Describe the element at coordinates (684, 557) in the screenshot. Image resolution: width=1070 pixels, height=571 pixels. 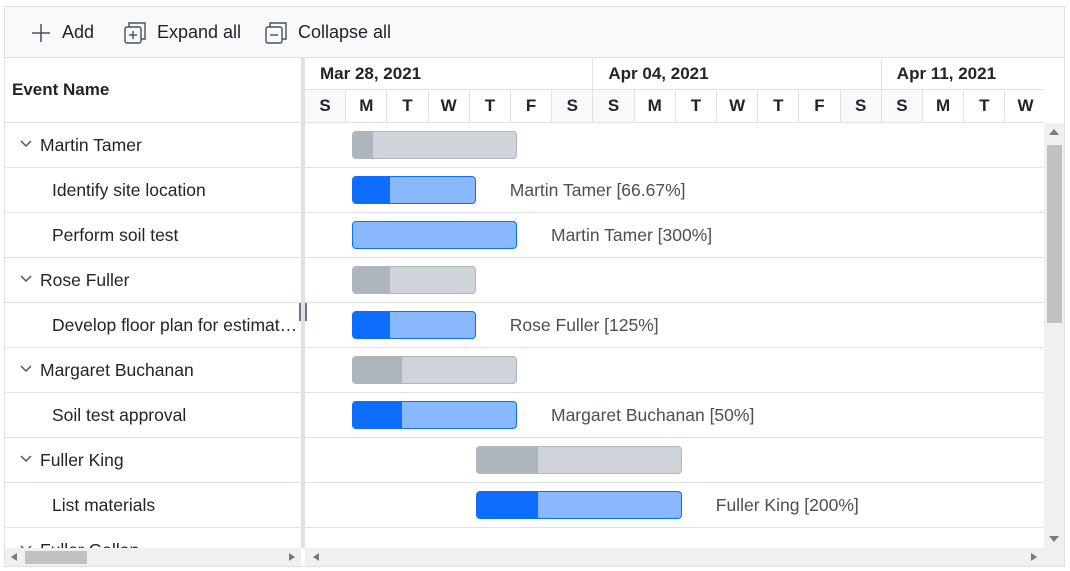
I see `chart-horizontal-scrollbar` at that location.